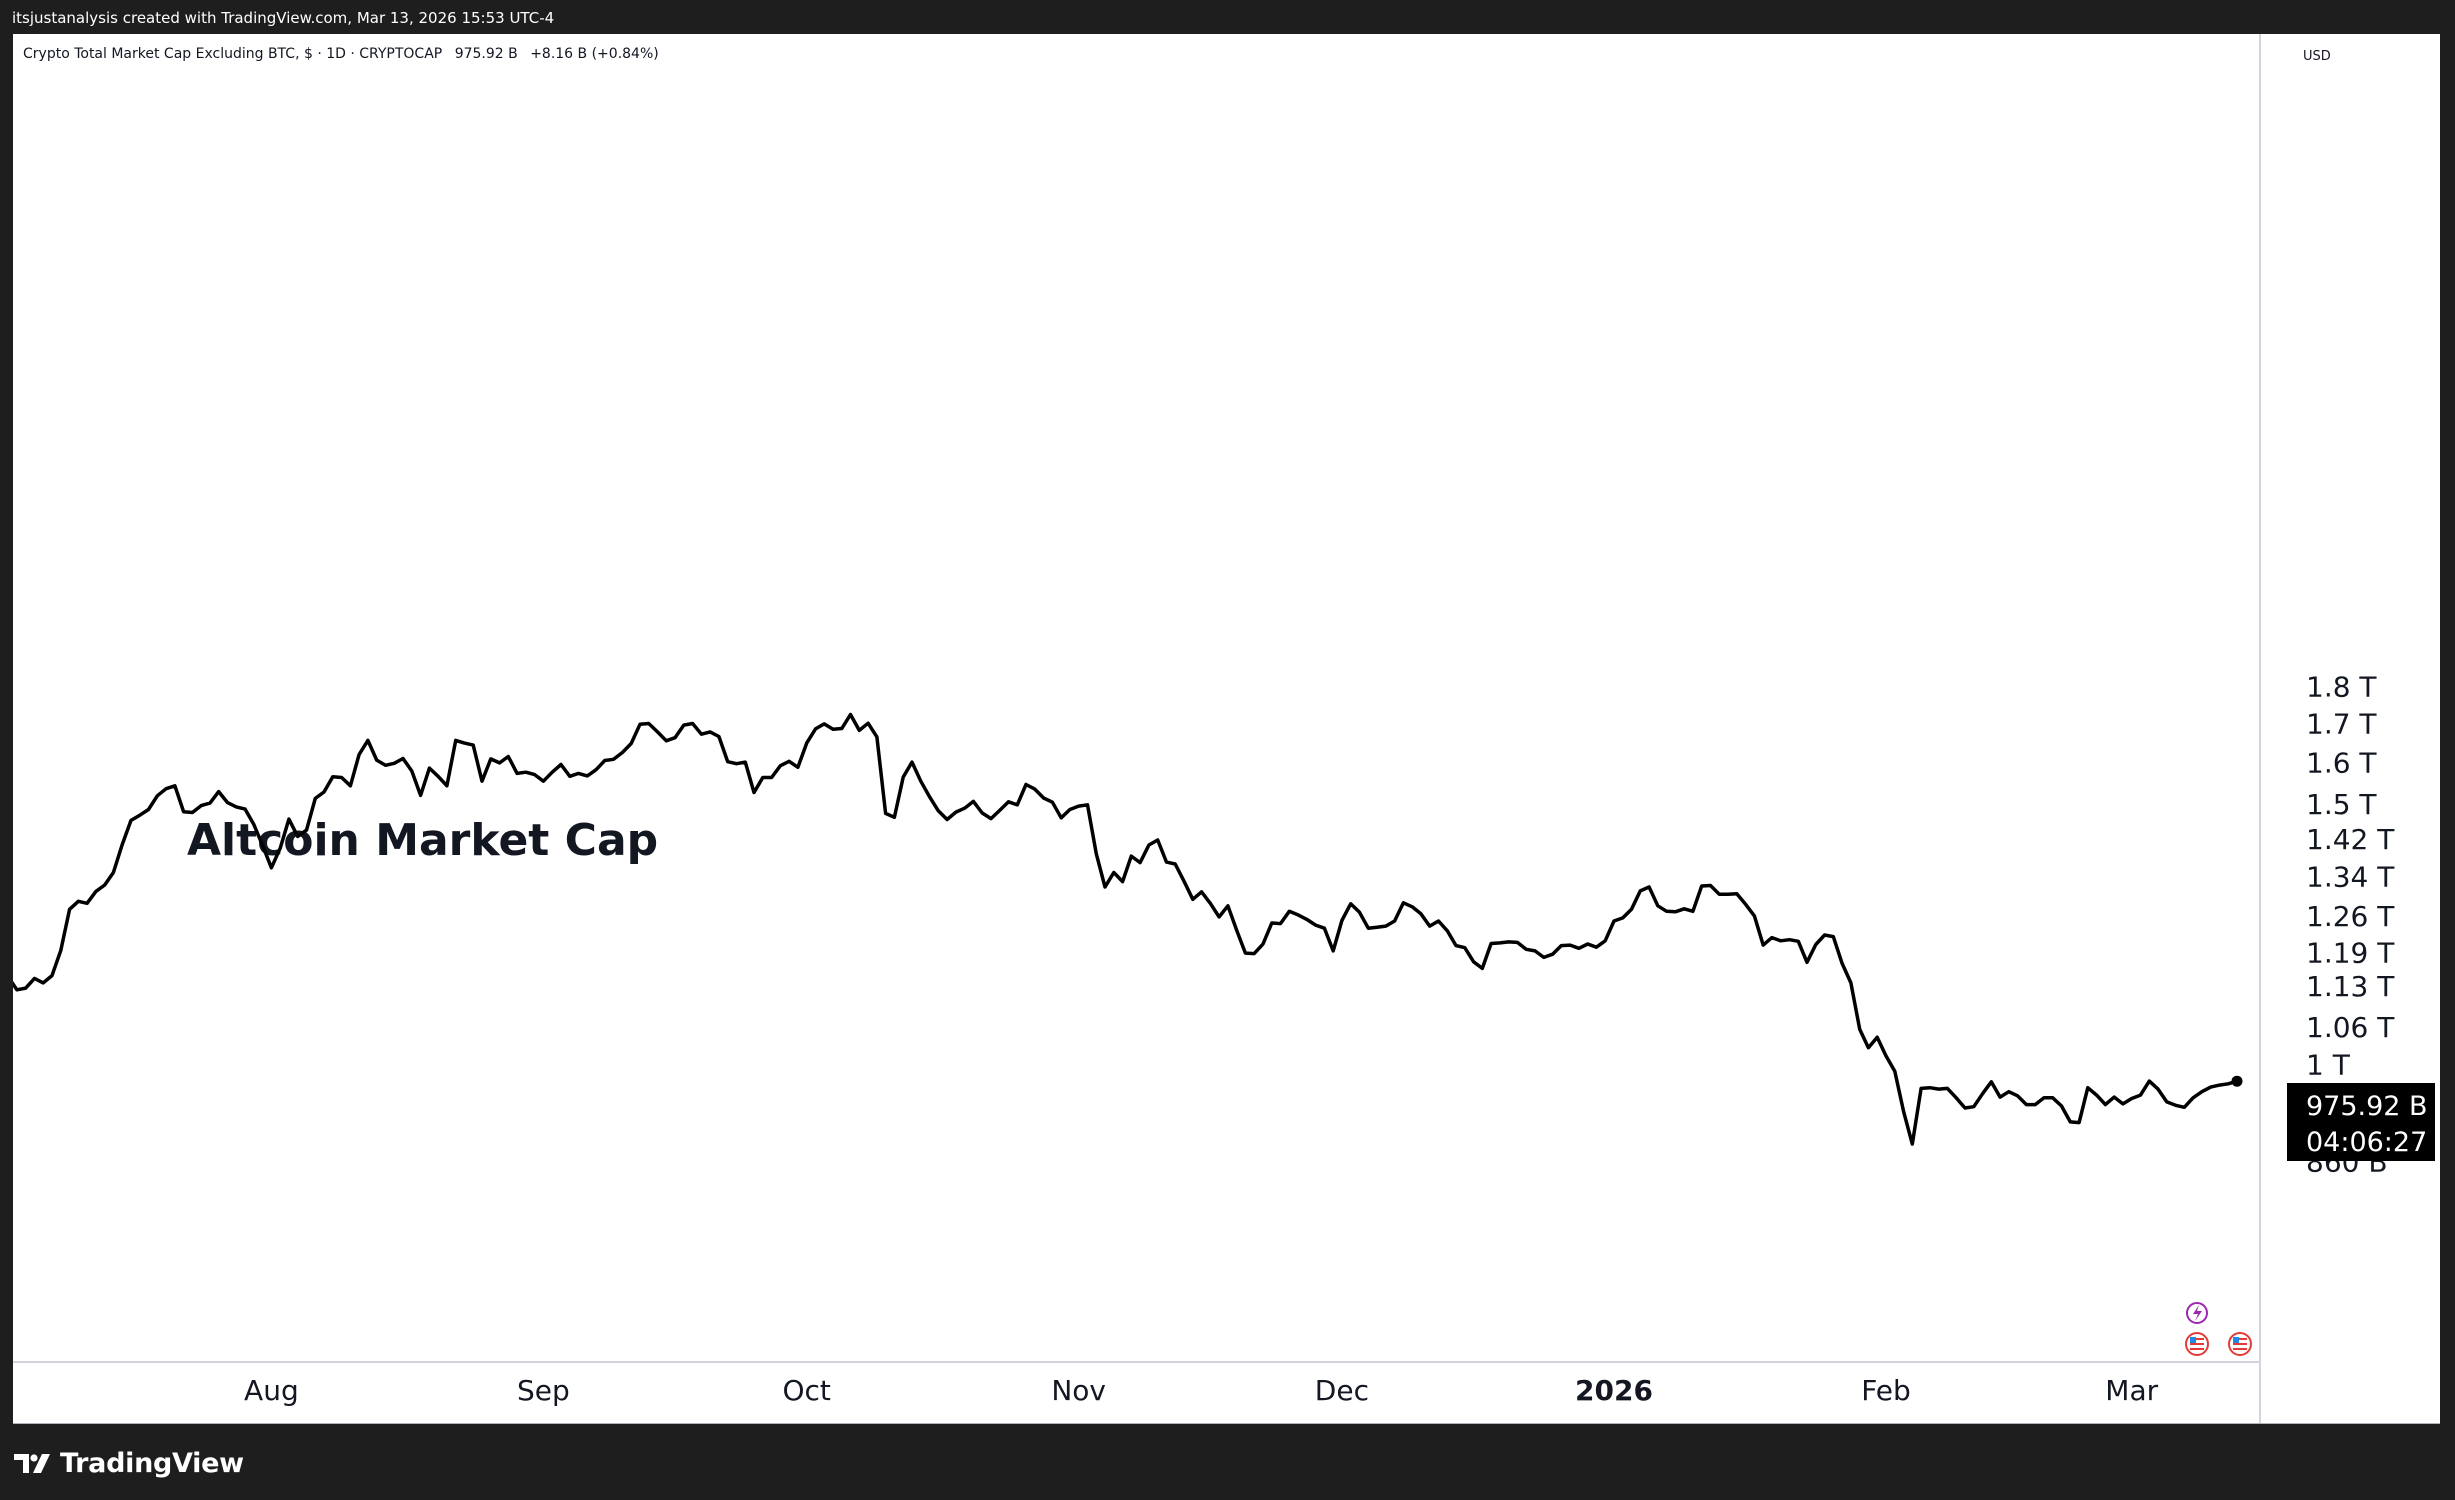  I want to click on y-tick-label: 1.5 T, so click(2341, 804).